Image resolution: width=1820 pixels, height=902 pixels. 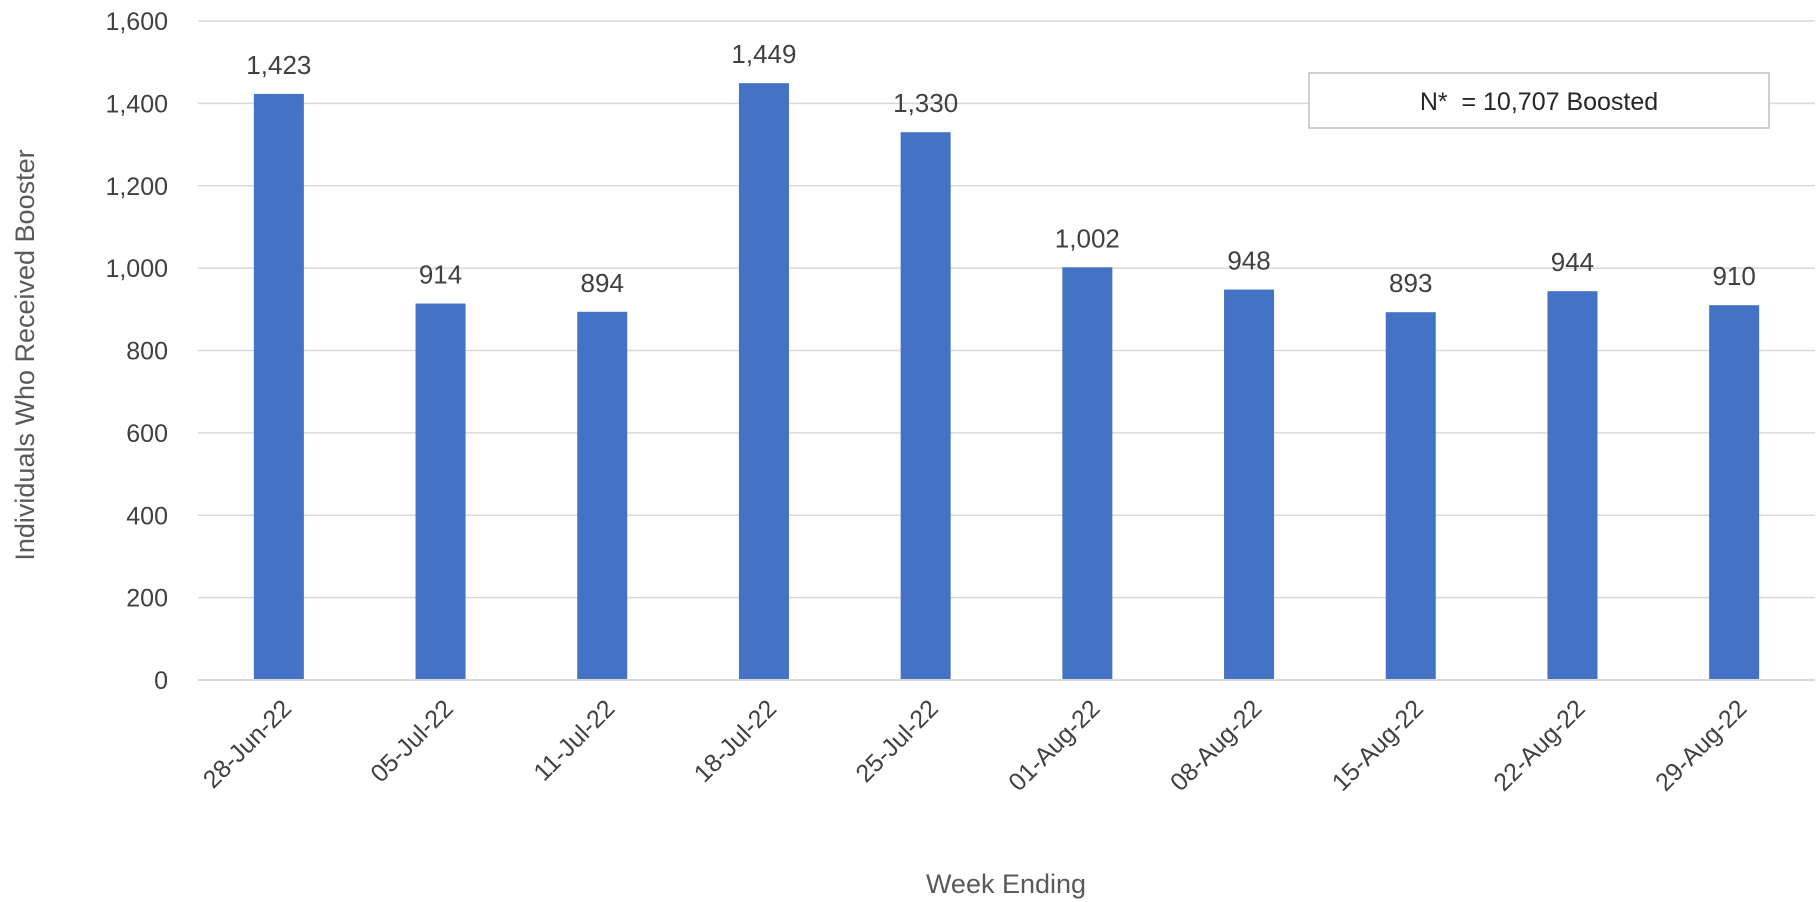 I want to click on annotation-text: N* = 10,707 Boosted, so click(x=1539, y=102).